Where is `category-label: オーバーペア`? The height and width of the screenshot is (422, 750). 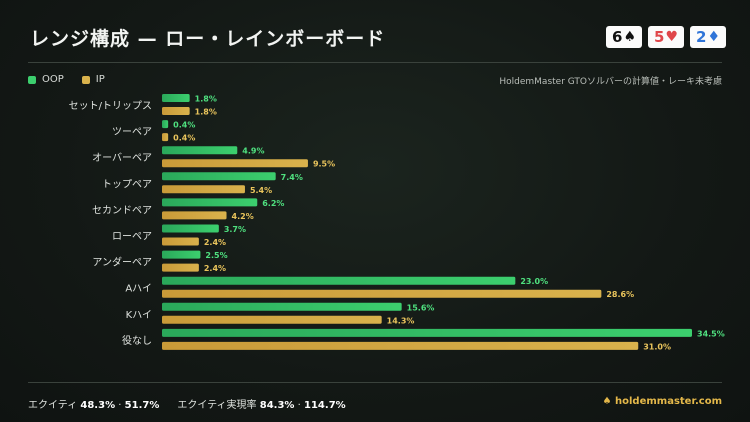 category-label: オーバーペア is located at coordinates (122, 158).